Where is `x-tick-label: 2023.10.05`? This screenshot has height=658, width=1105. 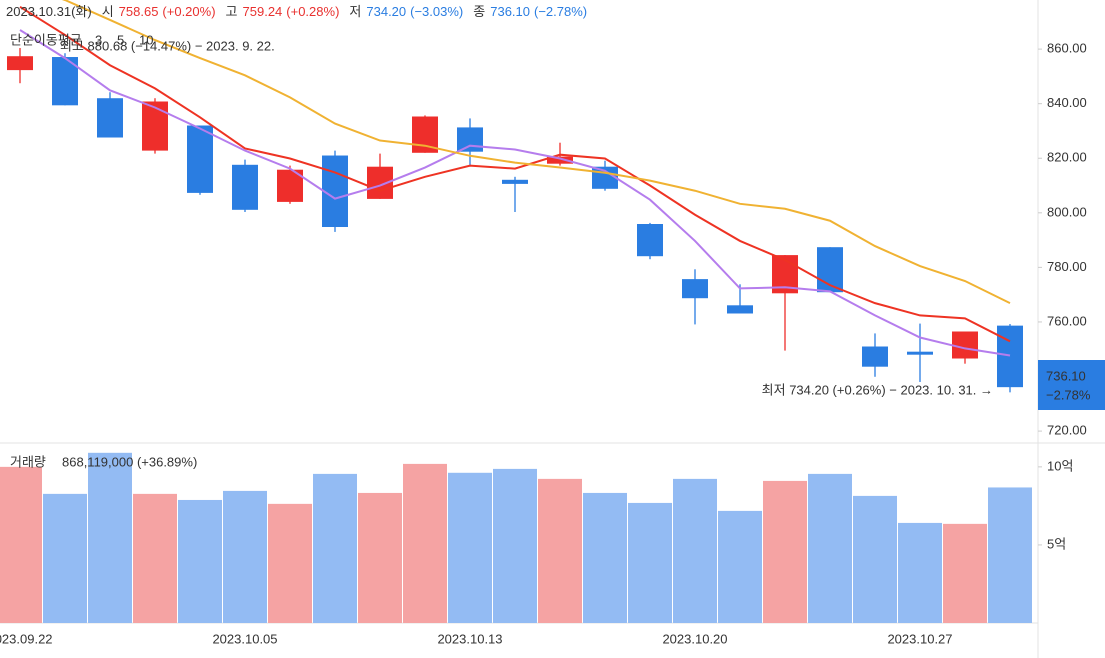 x-tick-label: 2023.10.05 is located at coordinates (244, 638).